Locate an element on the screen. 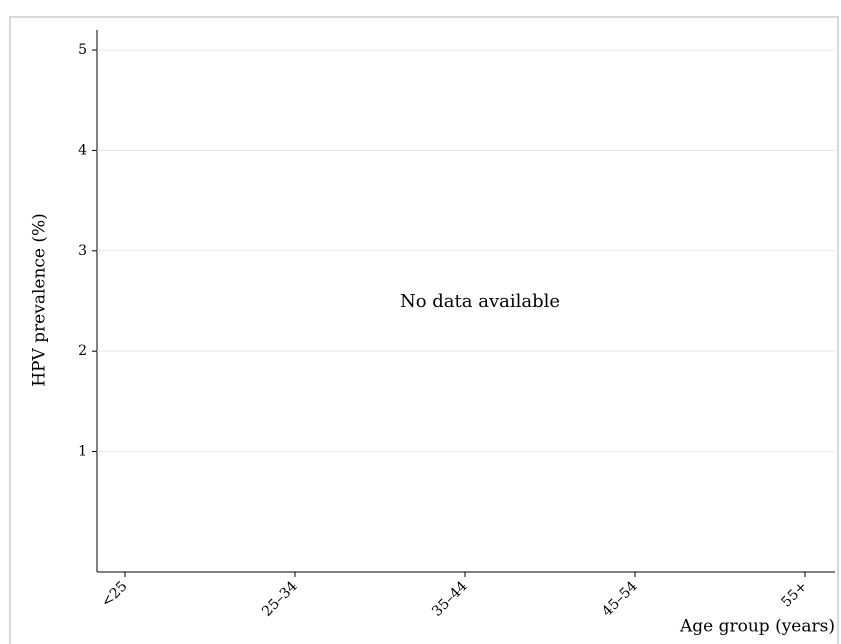 This screenshot has width=841, height=644. y-tick-label: 1 is located at coordinates (82, 452).